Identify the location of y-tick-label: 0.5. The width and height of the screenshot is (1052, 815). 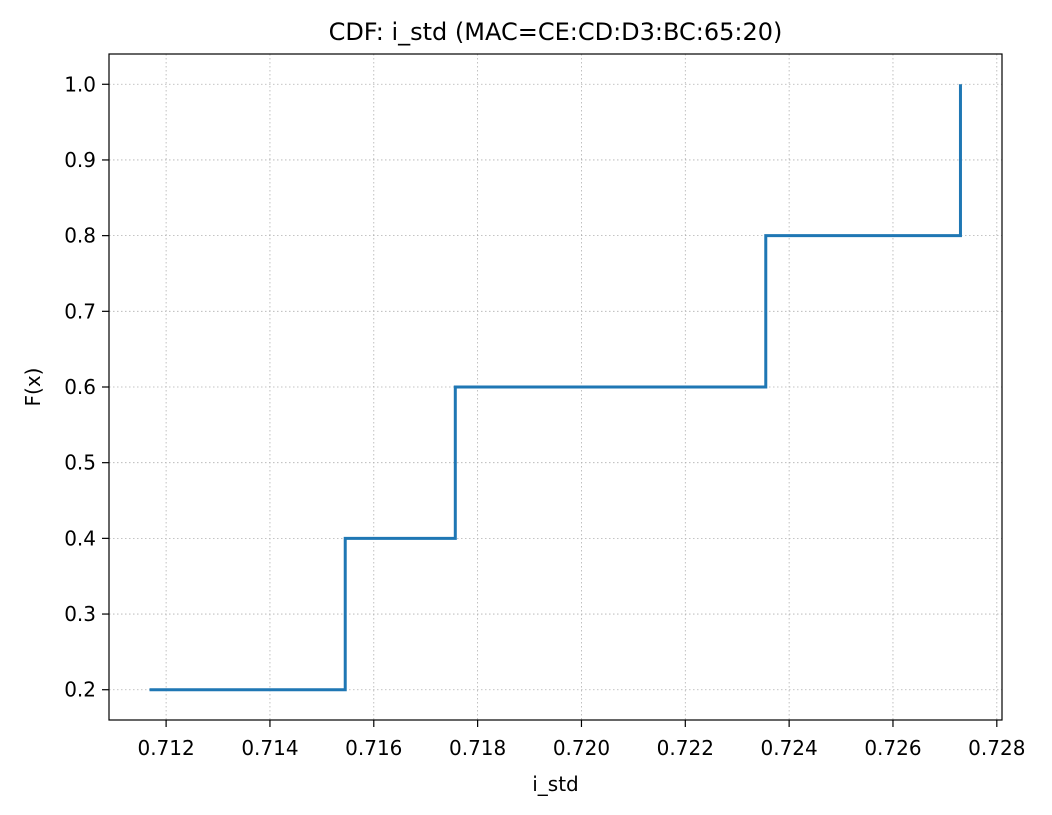
(80, 463).